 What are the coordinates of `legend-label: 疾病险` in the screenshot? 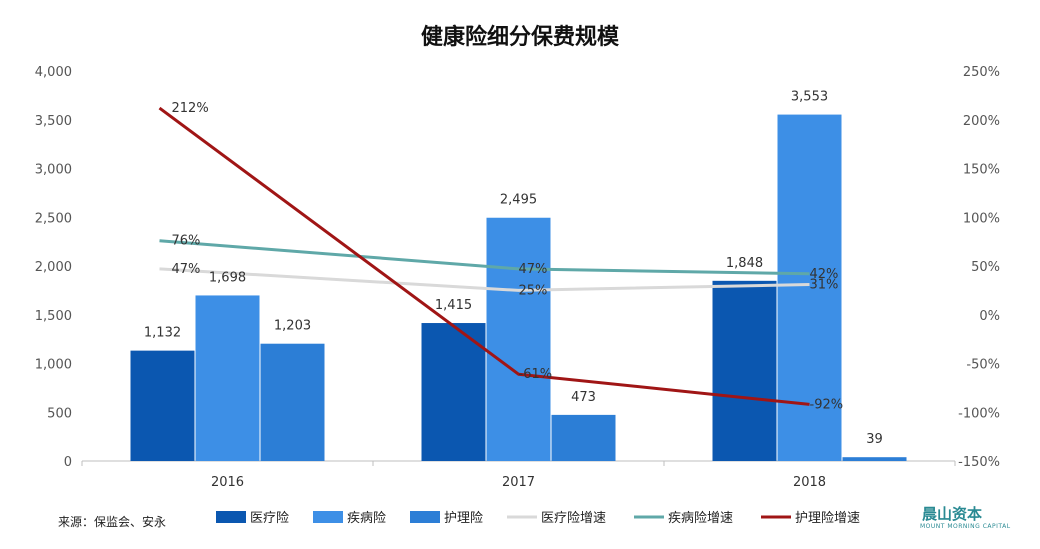 It's located at (366, 518).